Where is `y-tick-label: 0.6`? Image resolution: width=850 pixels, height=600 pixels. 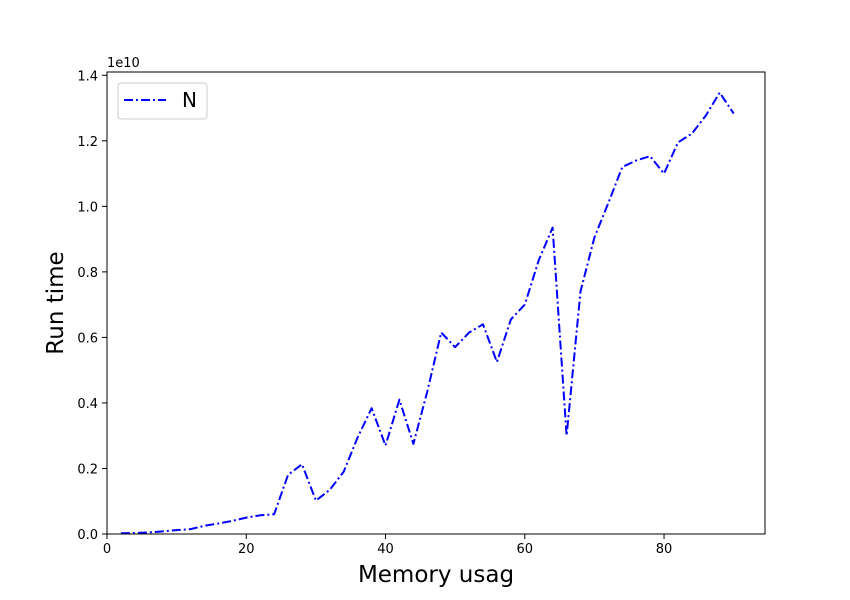
y-tick-label: 0.6 is located at coordinates (87, 338).